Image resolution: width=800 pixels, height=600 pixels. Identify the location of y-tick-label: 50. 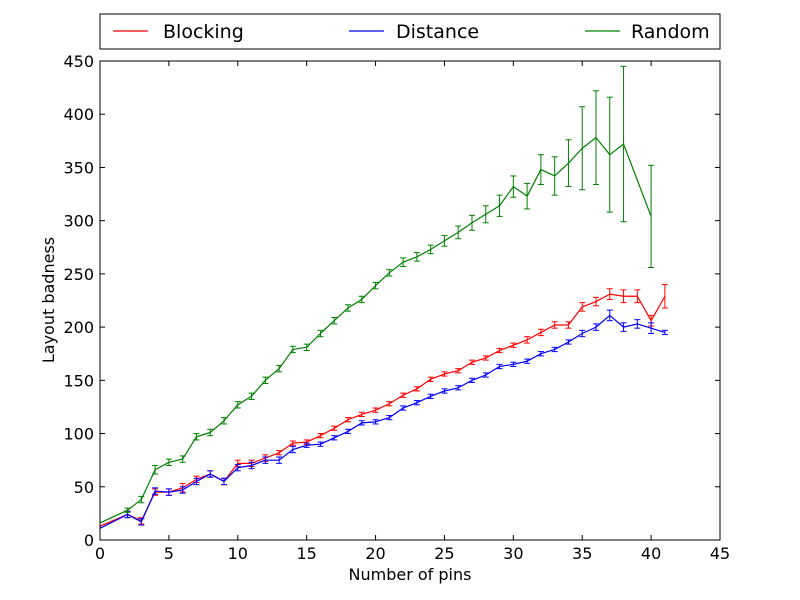
(84, 487).